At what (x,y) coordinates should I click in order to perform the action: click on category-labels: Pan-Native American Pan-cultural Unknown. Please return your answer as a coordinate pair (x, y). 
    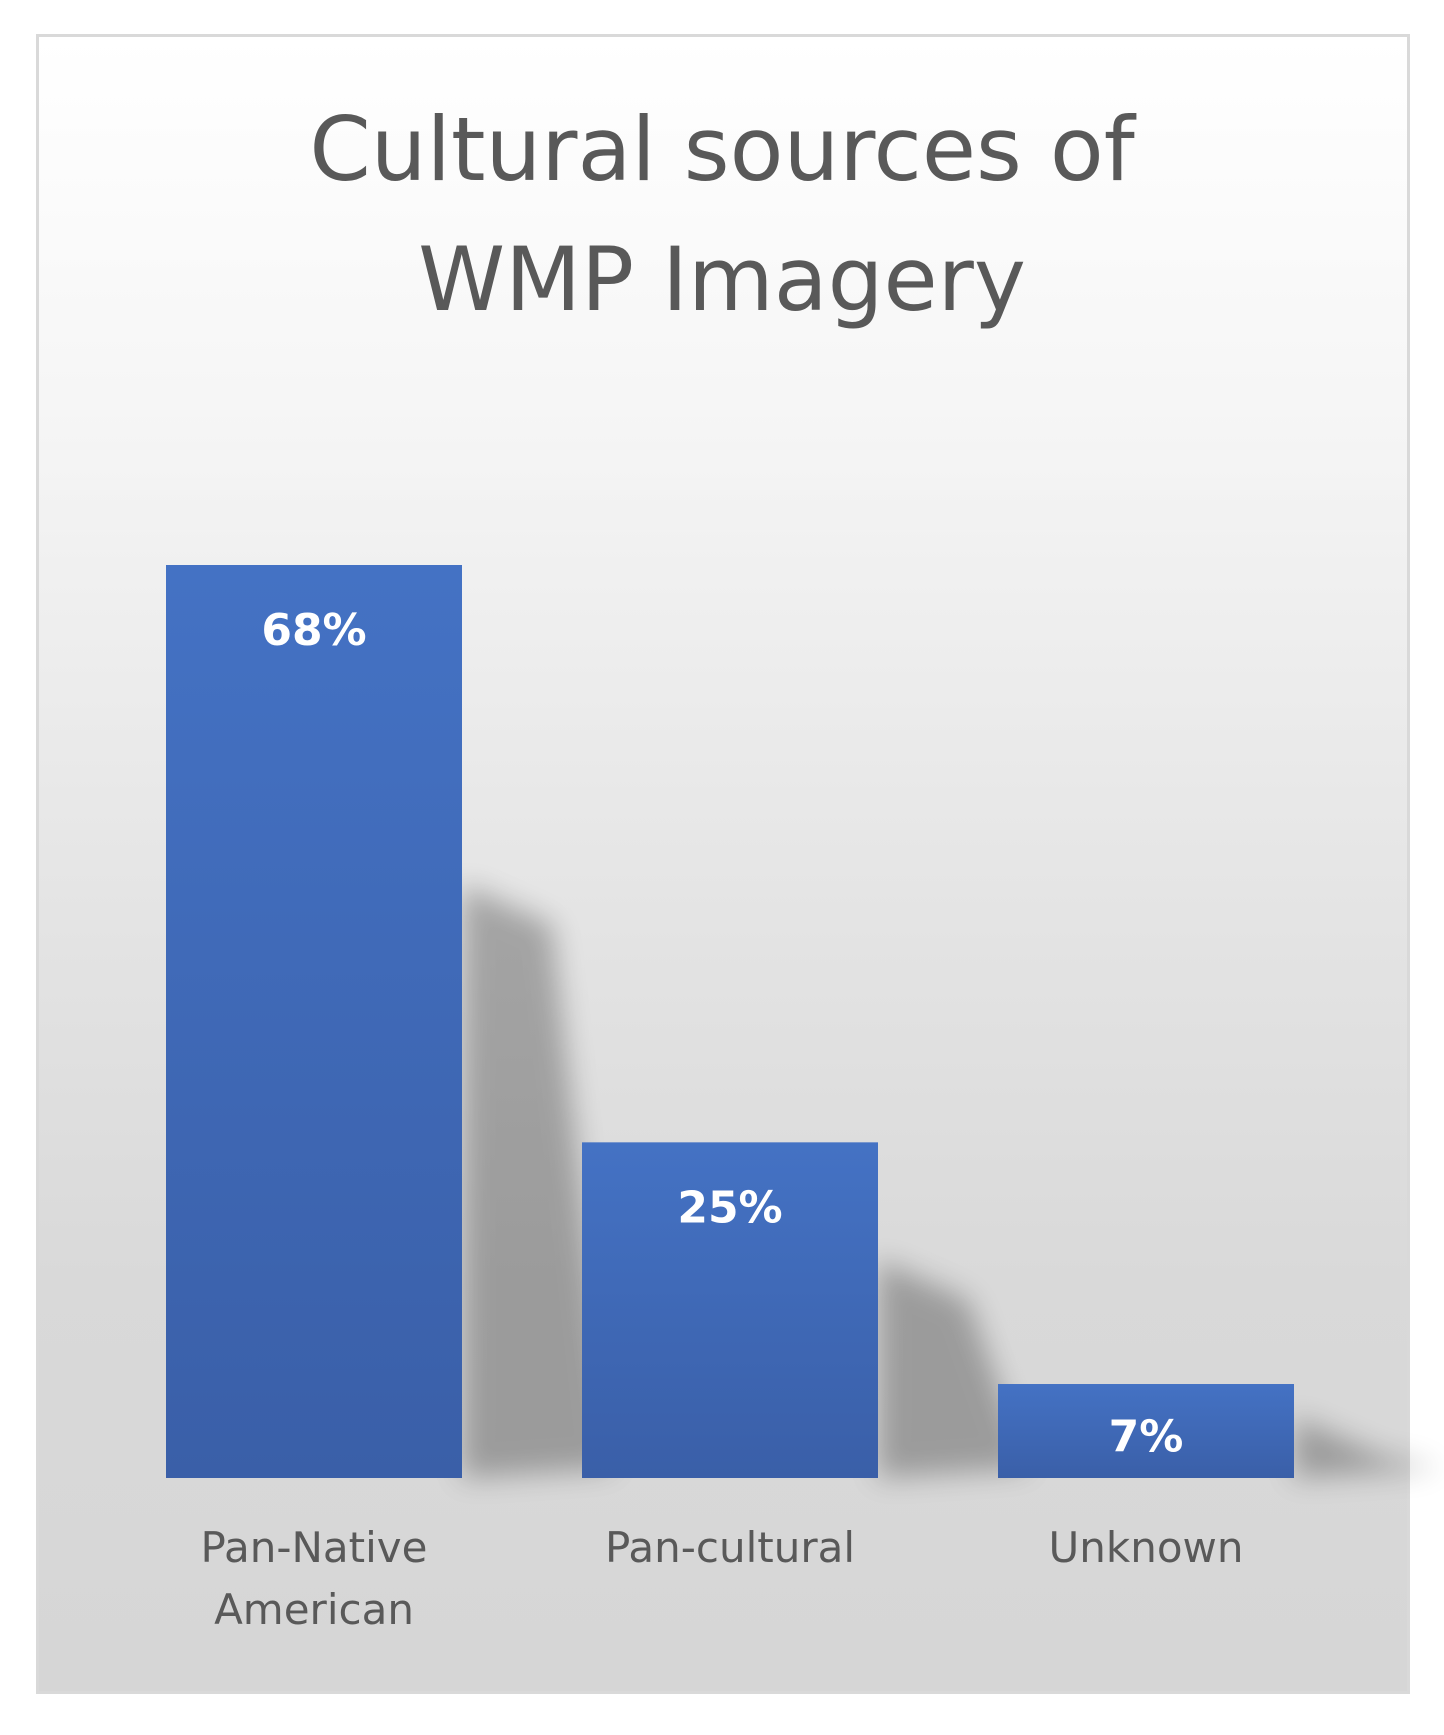
    Looking at the image, I should click on (722, 1578).